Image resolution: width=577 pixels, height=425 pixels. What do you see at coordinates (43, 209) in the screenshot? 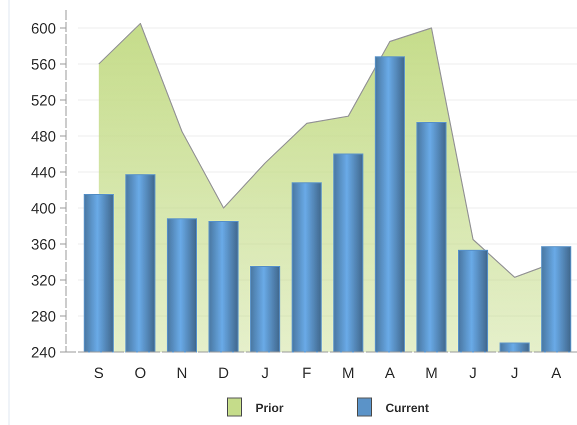
I see `y-tick-label: 400` at bounding box center [43, 209].